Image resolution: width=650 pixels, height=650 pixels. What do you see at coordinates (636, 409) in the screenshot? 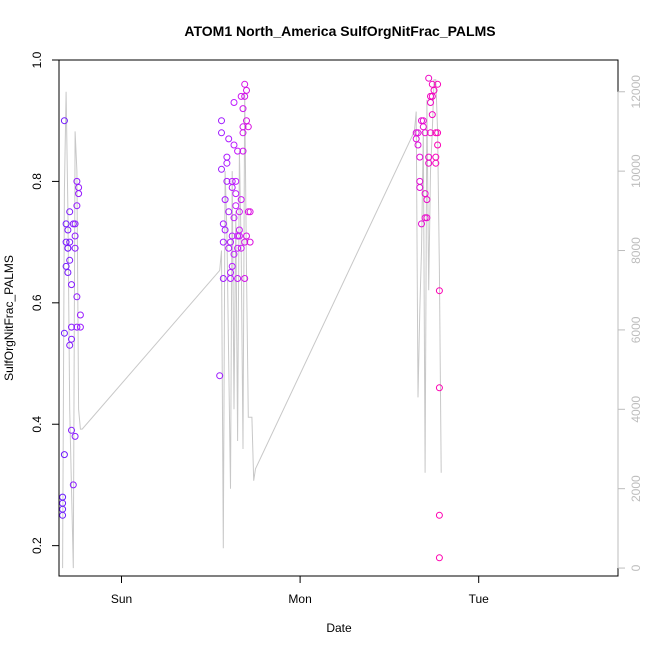
I see `y2-tick-label: 4000` at bounding box center [636, 409].